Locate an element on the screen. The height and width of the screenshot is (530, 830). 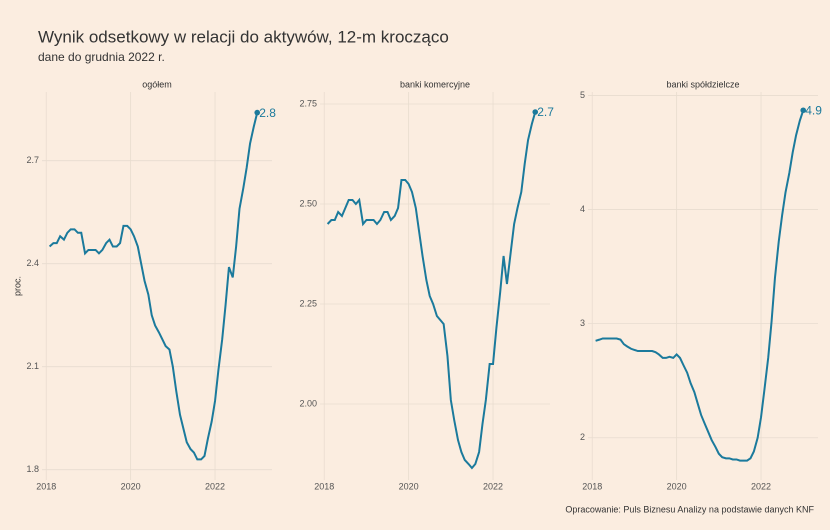
facet-title: banki spółdzielcze is located at coordinates (702, 84).